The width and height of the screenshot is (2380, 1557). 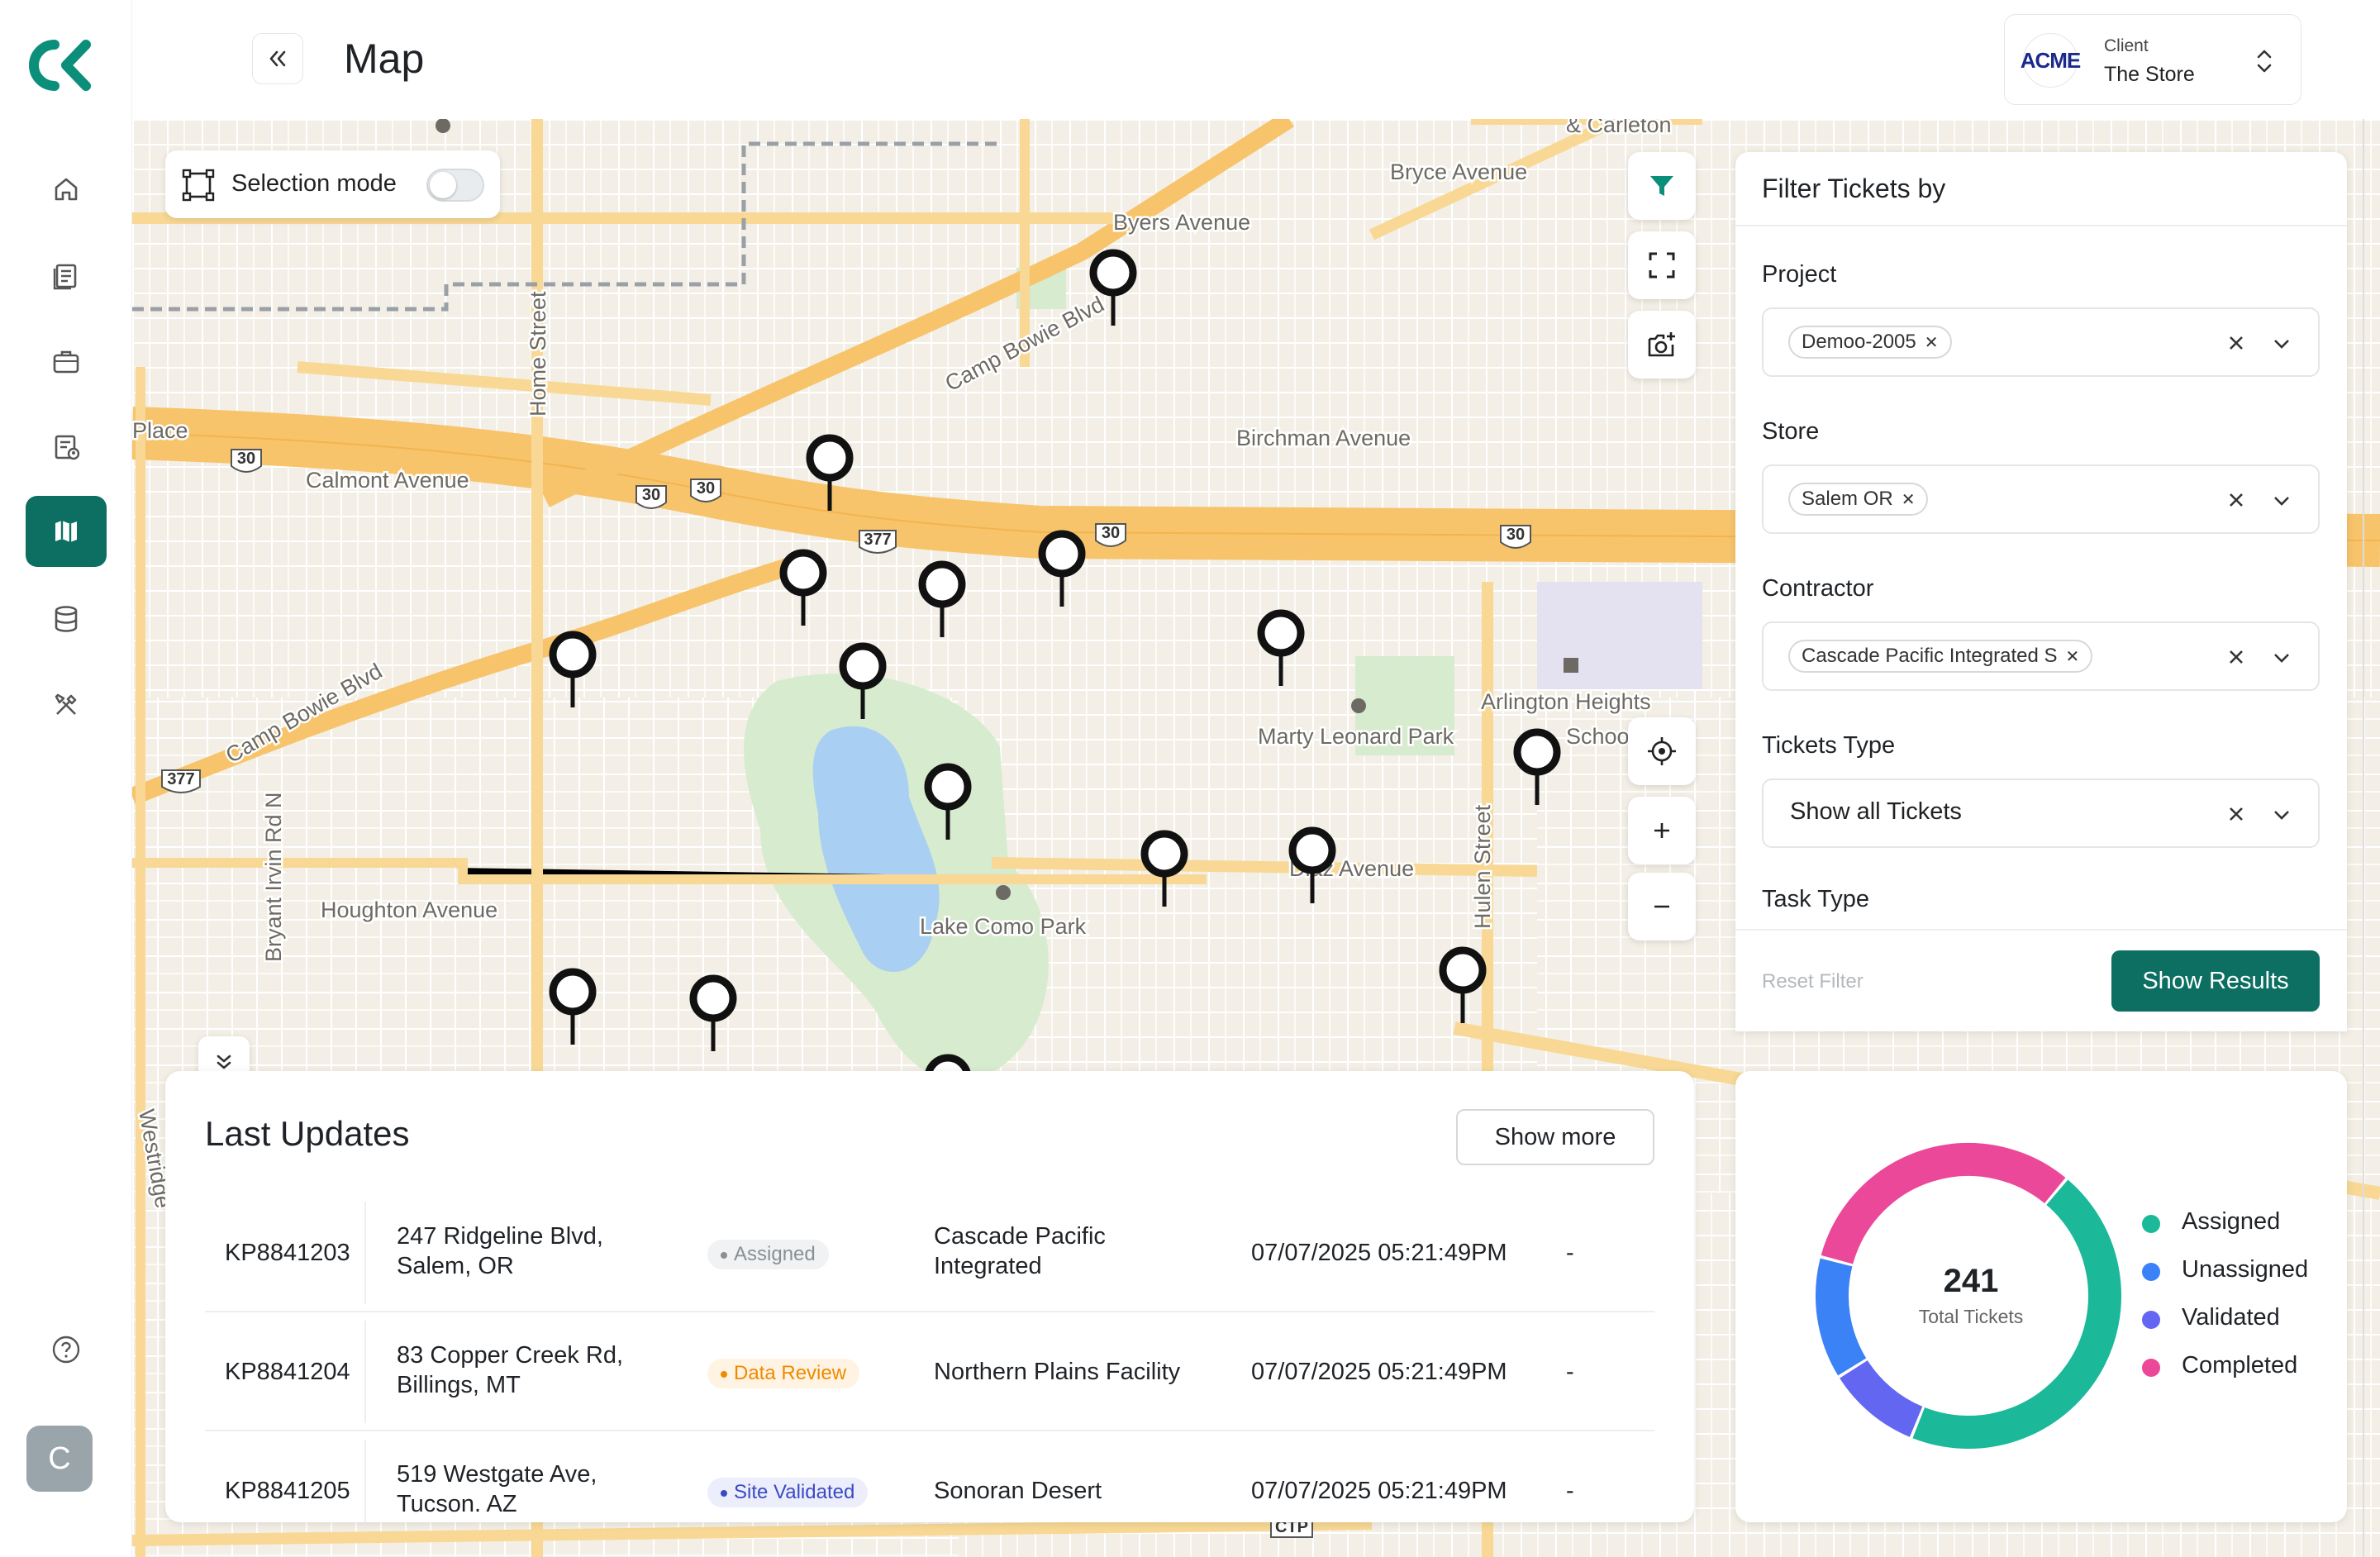 I want to click on map-label: Home Street, so click(x=538, y=354).